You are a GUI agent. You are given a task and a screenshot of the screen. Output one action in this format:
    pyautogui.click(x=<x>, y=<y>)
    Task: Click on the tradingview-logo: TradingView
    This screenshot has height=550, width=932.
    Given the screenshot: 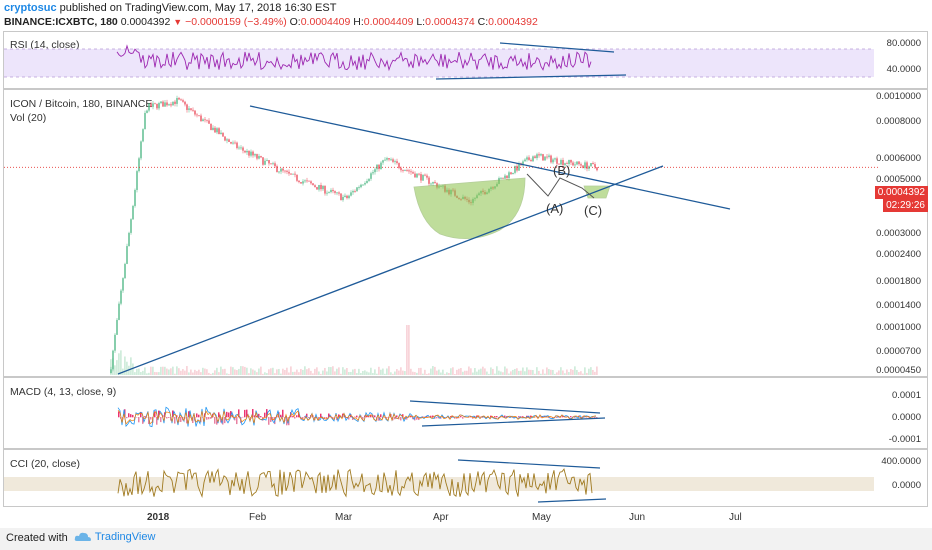 What is the action you would take?
    pyautogui.click(x=114, y=537)
    